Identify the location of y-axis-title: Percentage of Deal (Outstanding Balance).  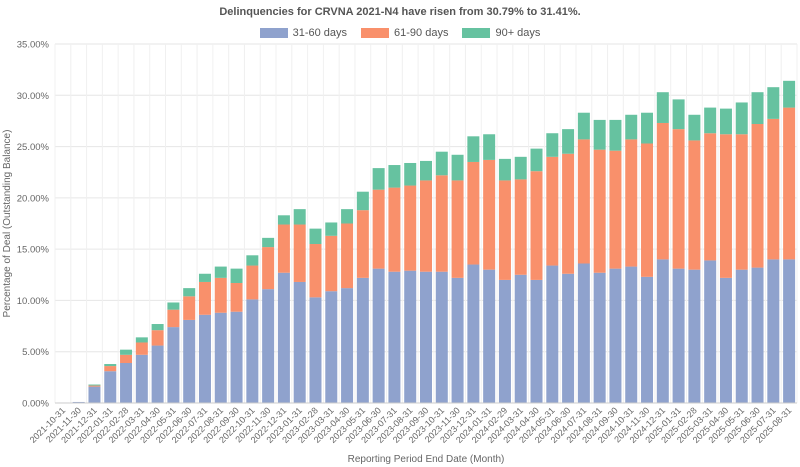
(7, 224).